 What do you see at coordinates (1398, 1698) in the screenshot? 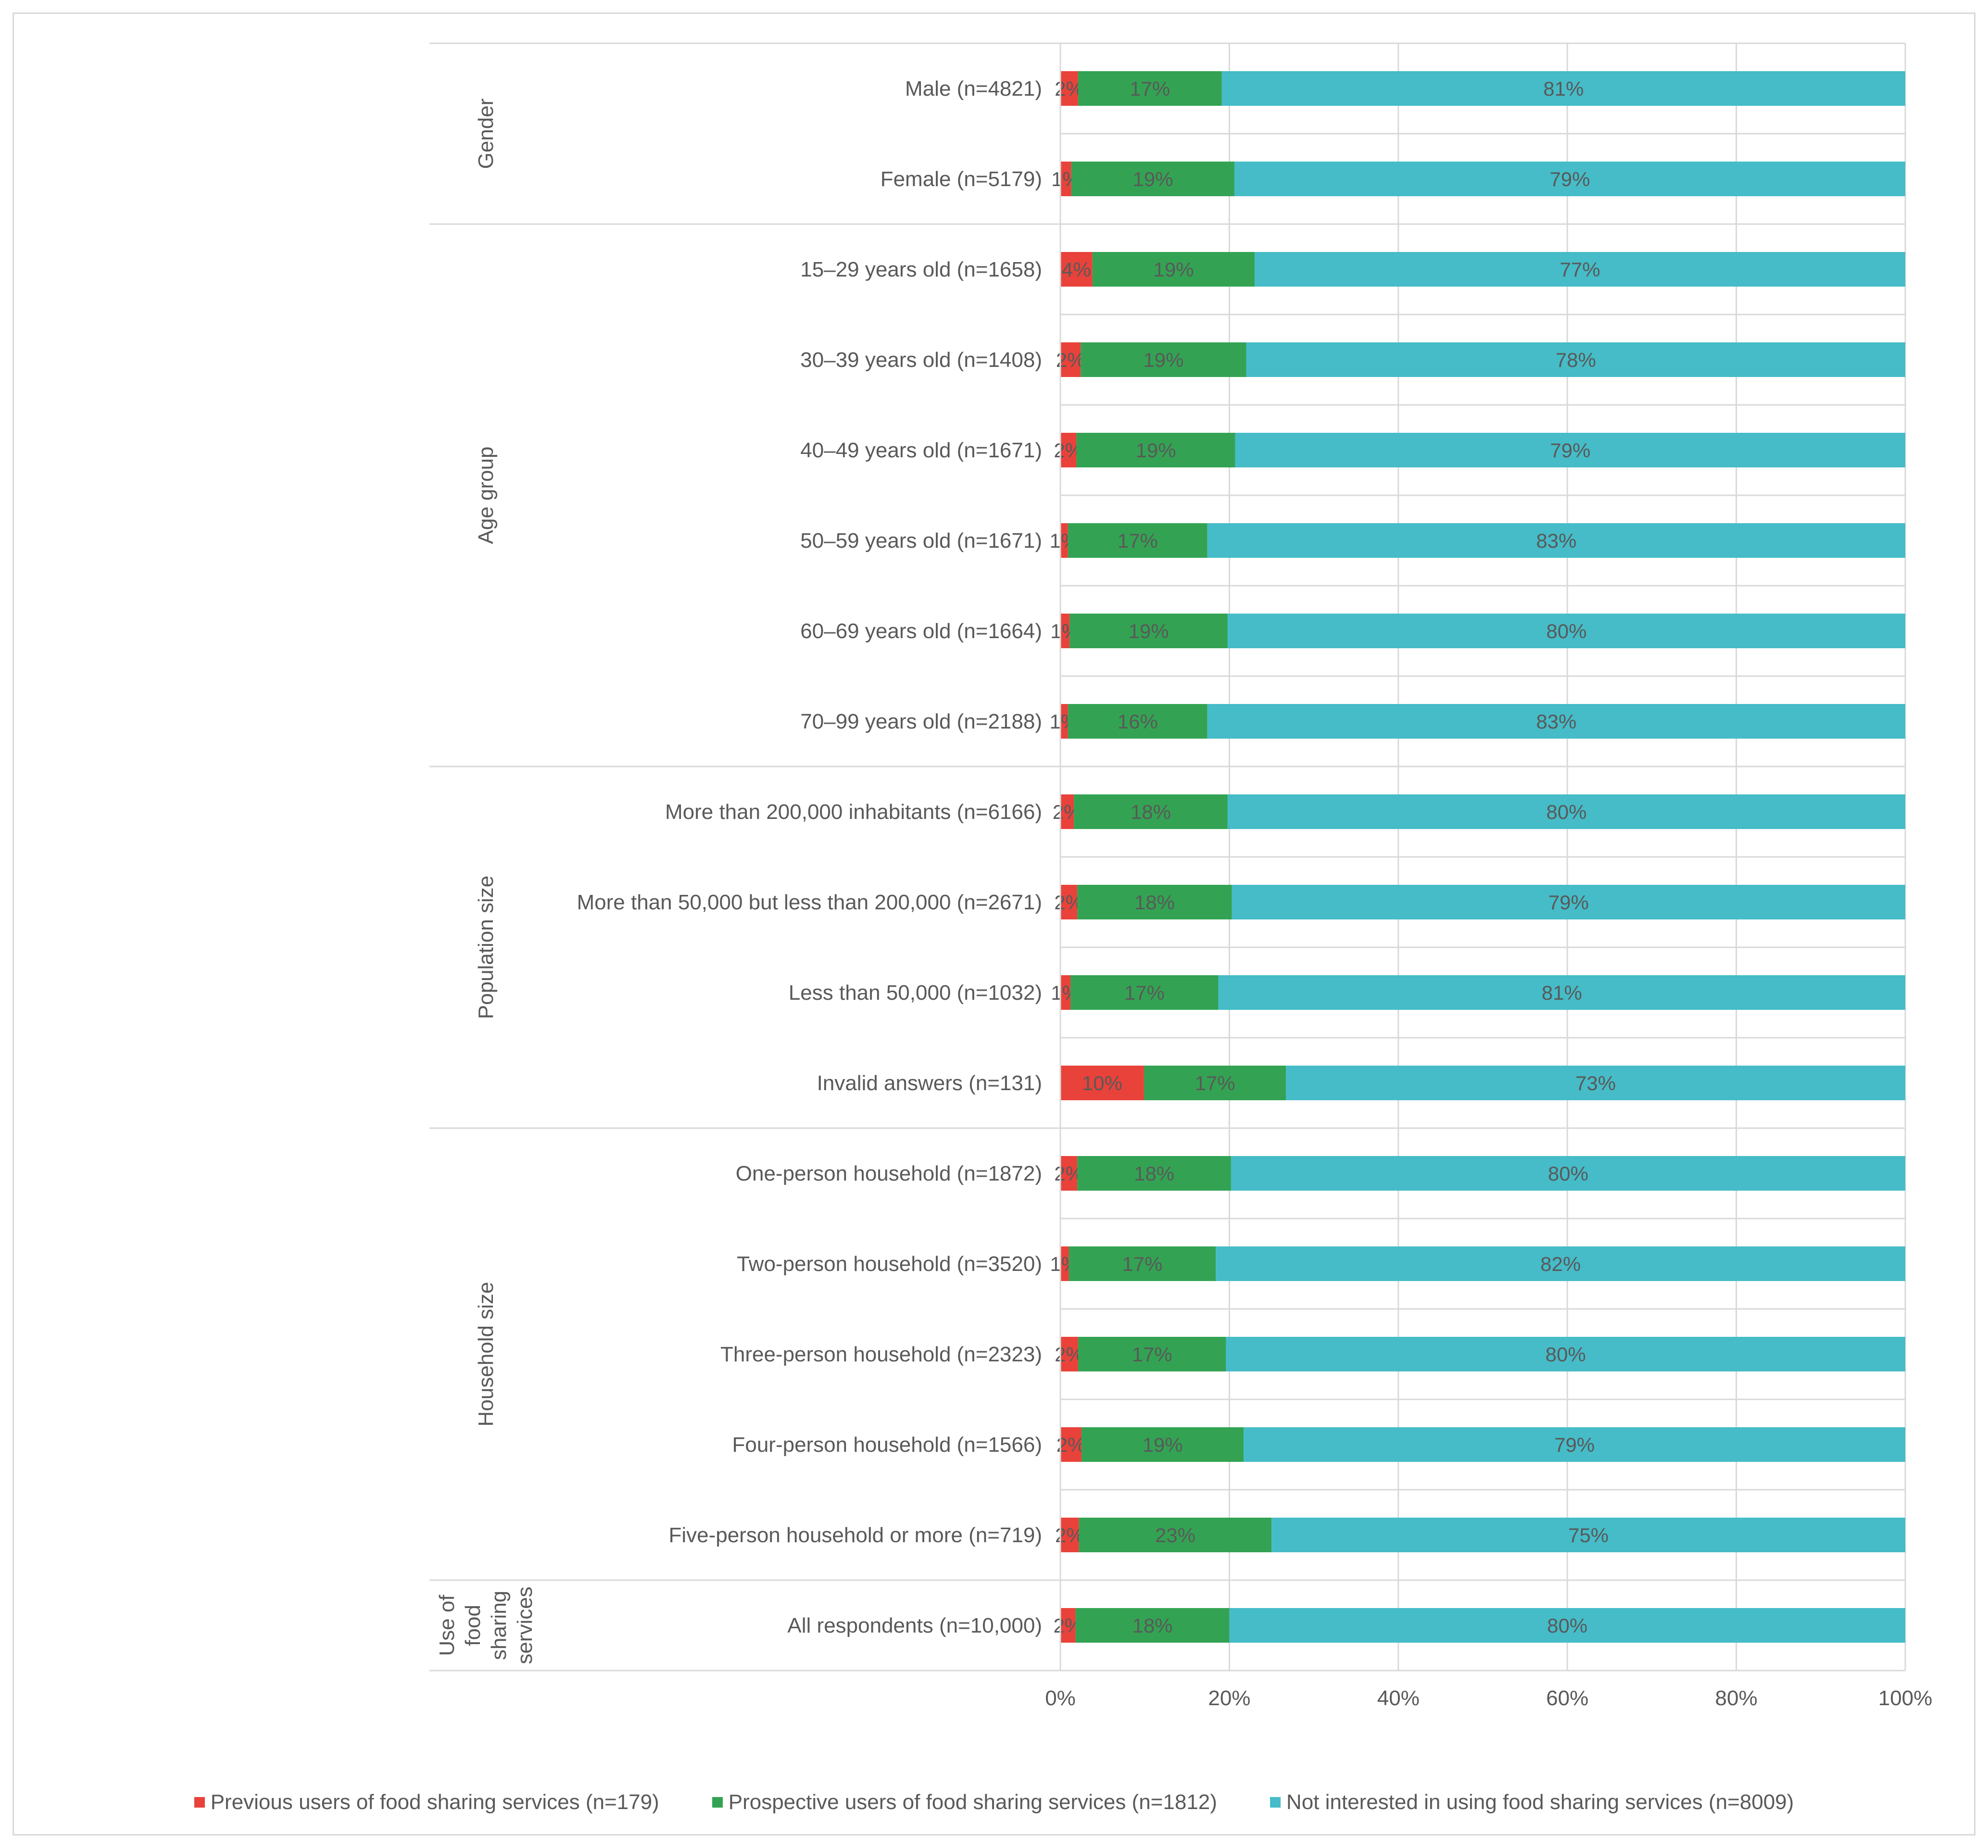
I see `x-tick-label: 40%` at bounding box center [1398, 1698].